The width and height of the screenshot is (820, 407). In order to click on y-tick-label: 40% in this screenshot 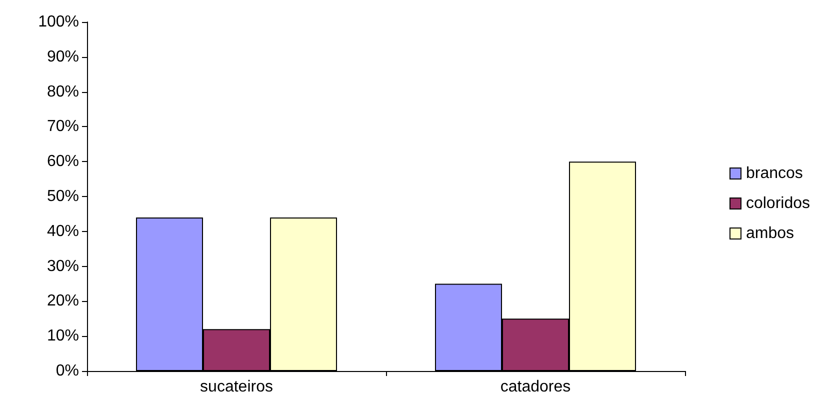, I will do `click(62, 231)`.